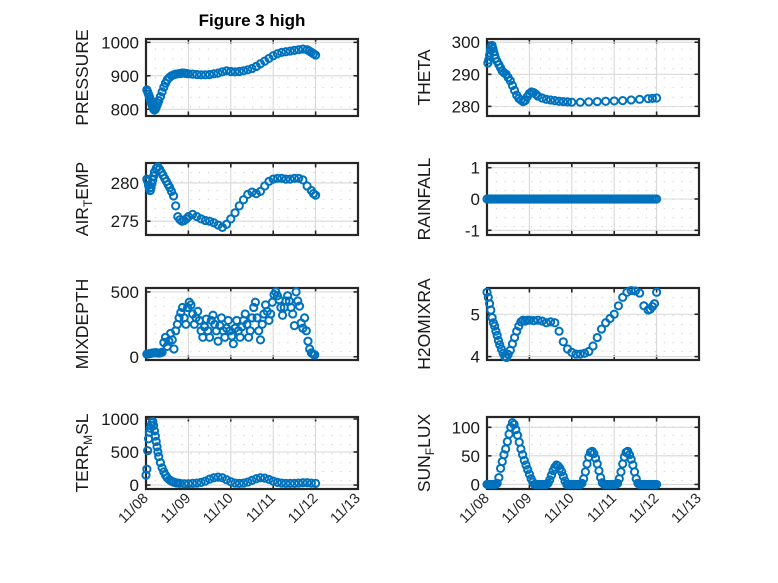 This screenshot has width=778, height=583. I want to click on data-series-row1-left, so click(231, 79).